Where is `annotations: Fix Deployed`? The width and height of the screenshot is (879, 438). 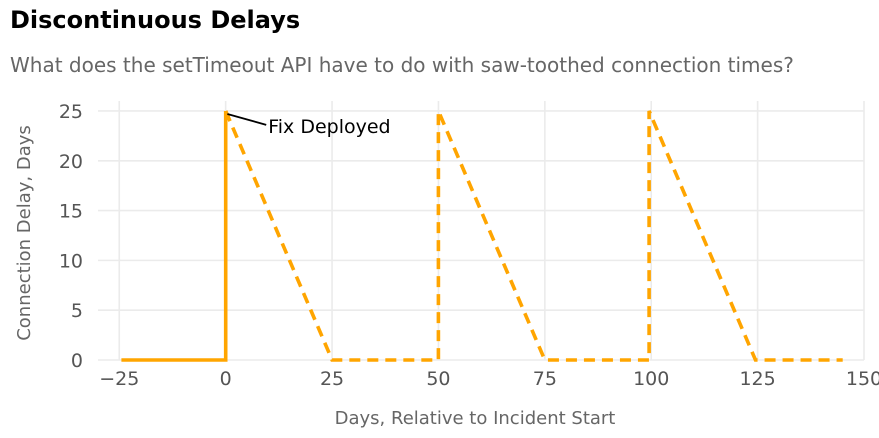 annotations: Fix Deployed is located at coordinates (309, 125).